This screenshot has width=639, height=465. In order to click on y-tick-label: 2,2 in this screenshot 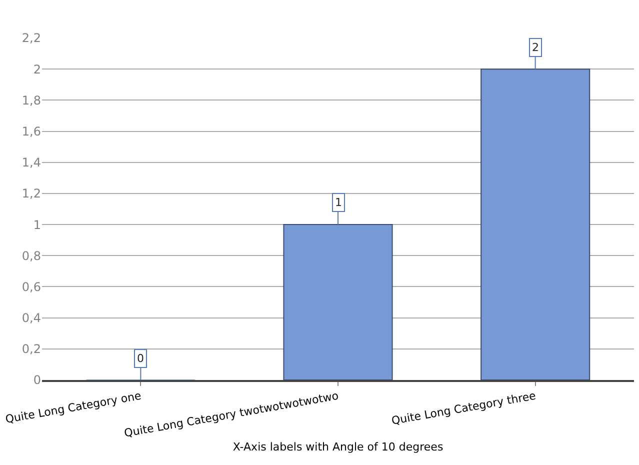, I will do `click(31, 38)`.